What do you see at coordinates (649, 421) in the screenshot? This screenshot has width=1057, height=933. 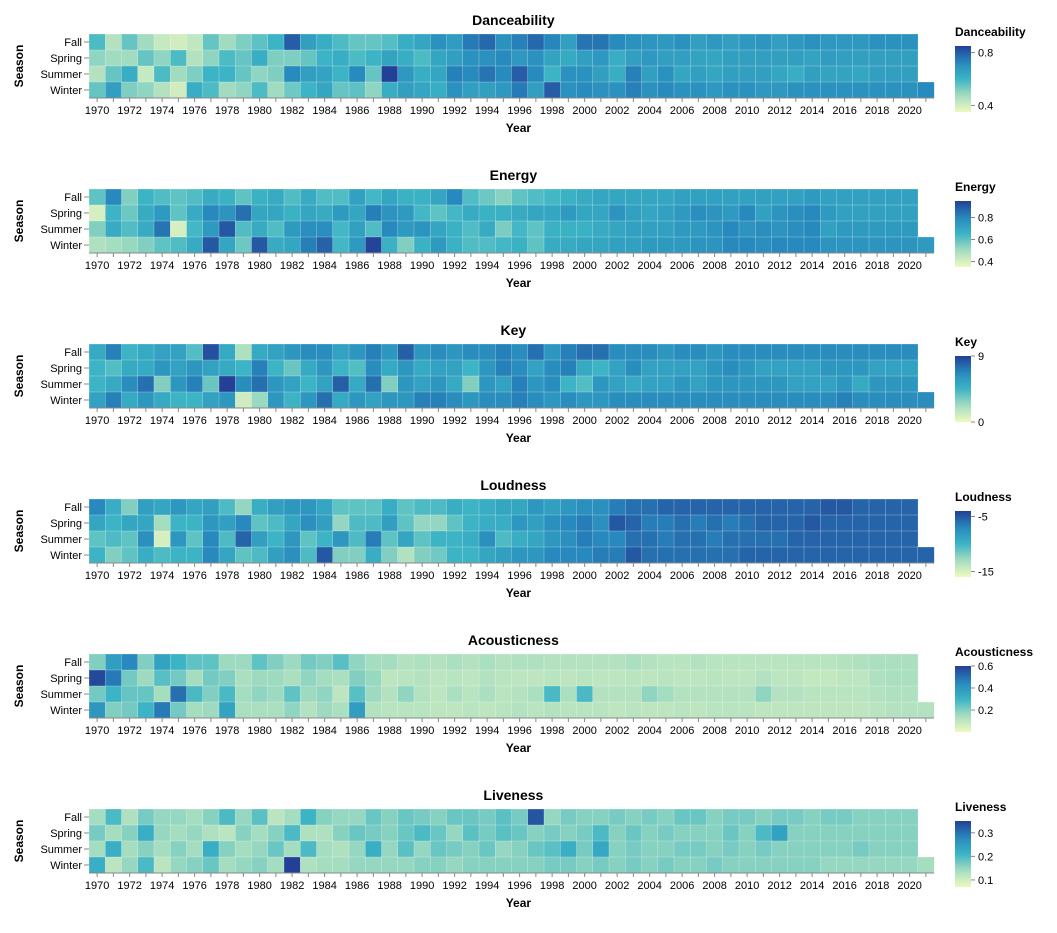 I see `x-tick-label: 2004` at bounding box center [649, 421].